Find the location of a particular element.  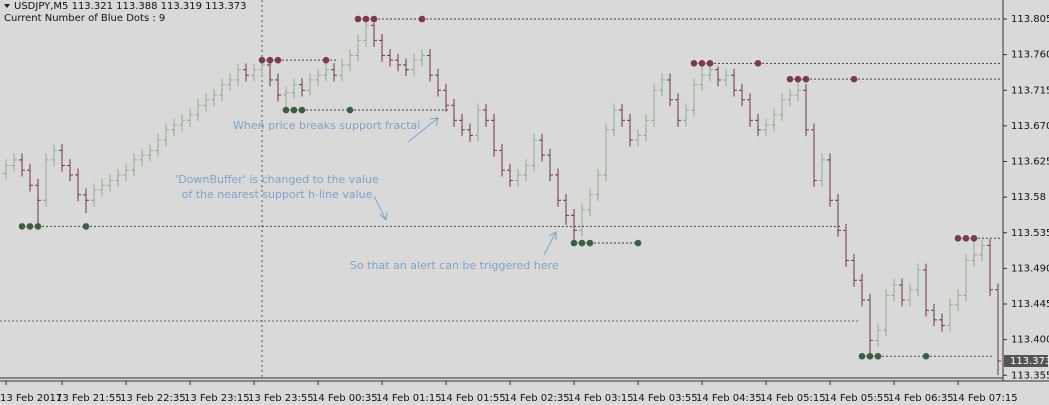

y-tick-label: 113.670 is located at coordinates (1030, 126).